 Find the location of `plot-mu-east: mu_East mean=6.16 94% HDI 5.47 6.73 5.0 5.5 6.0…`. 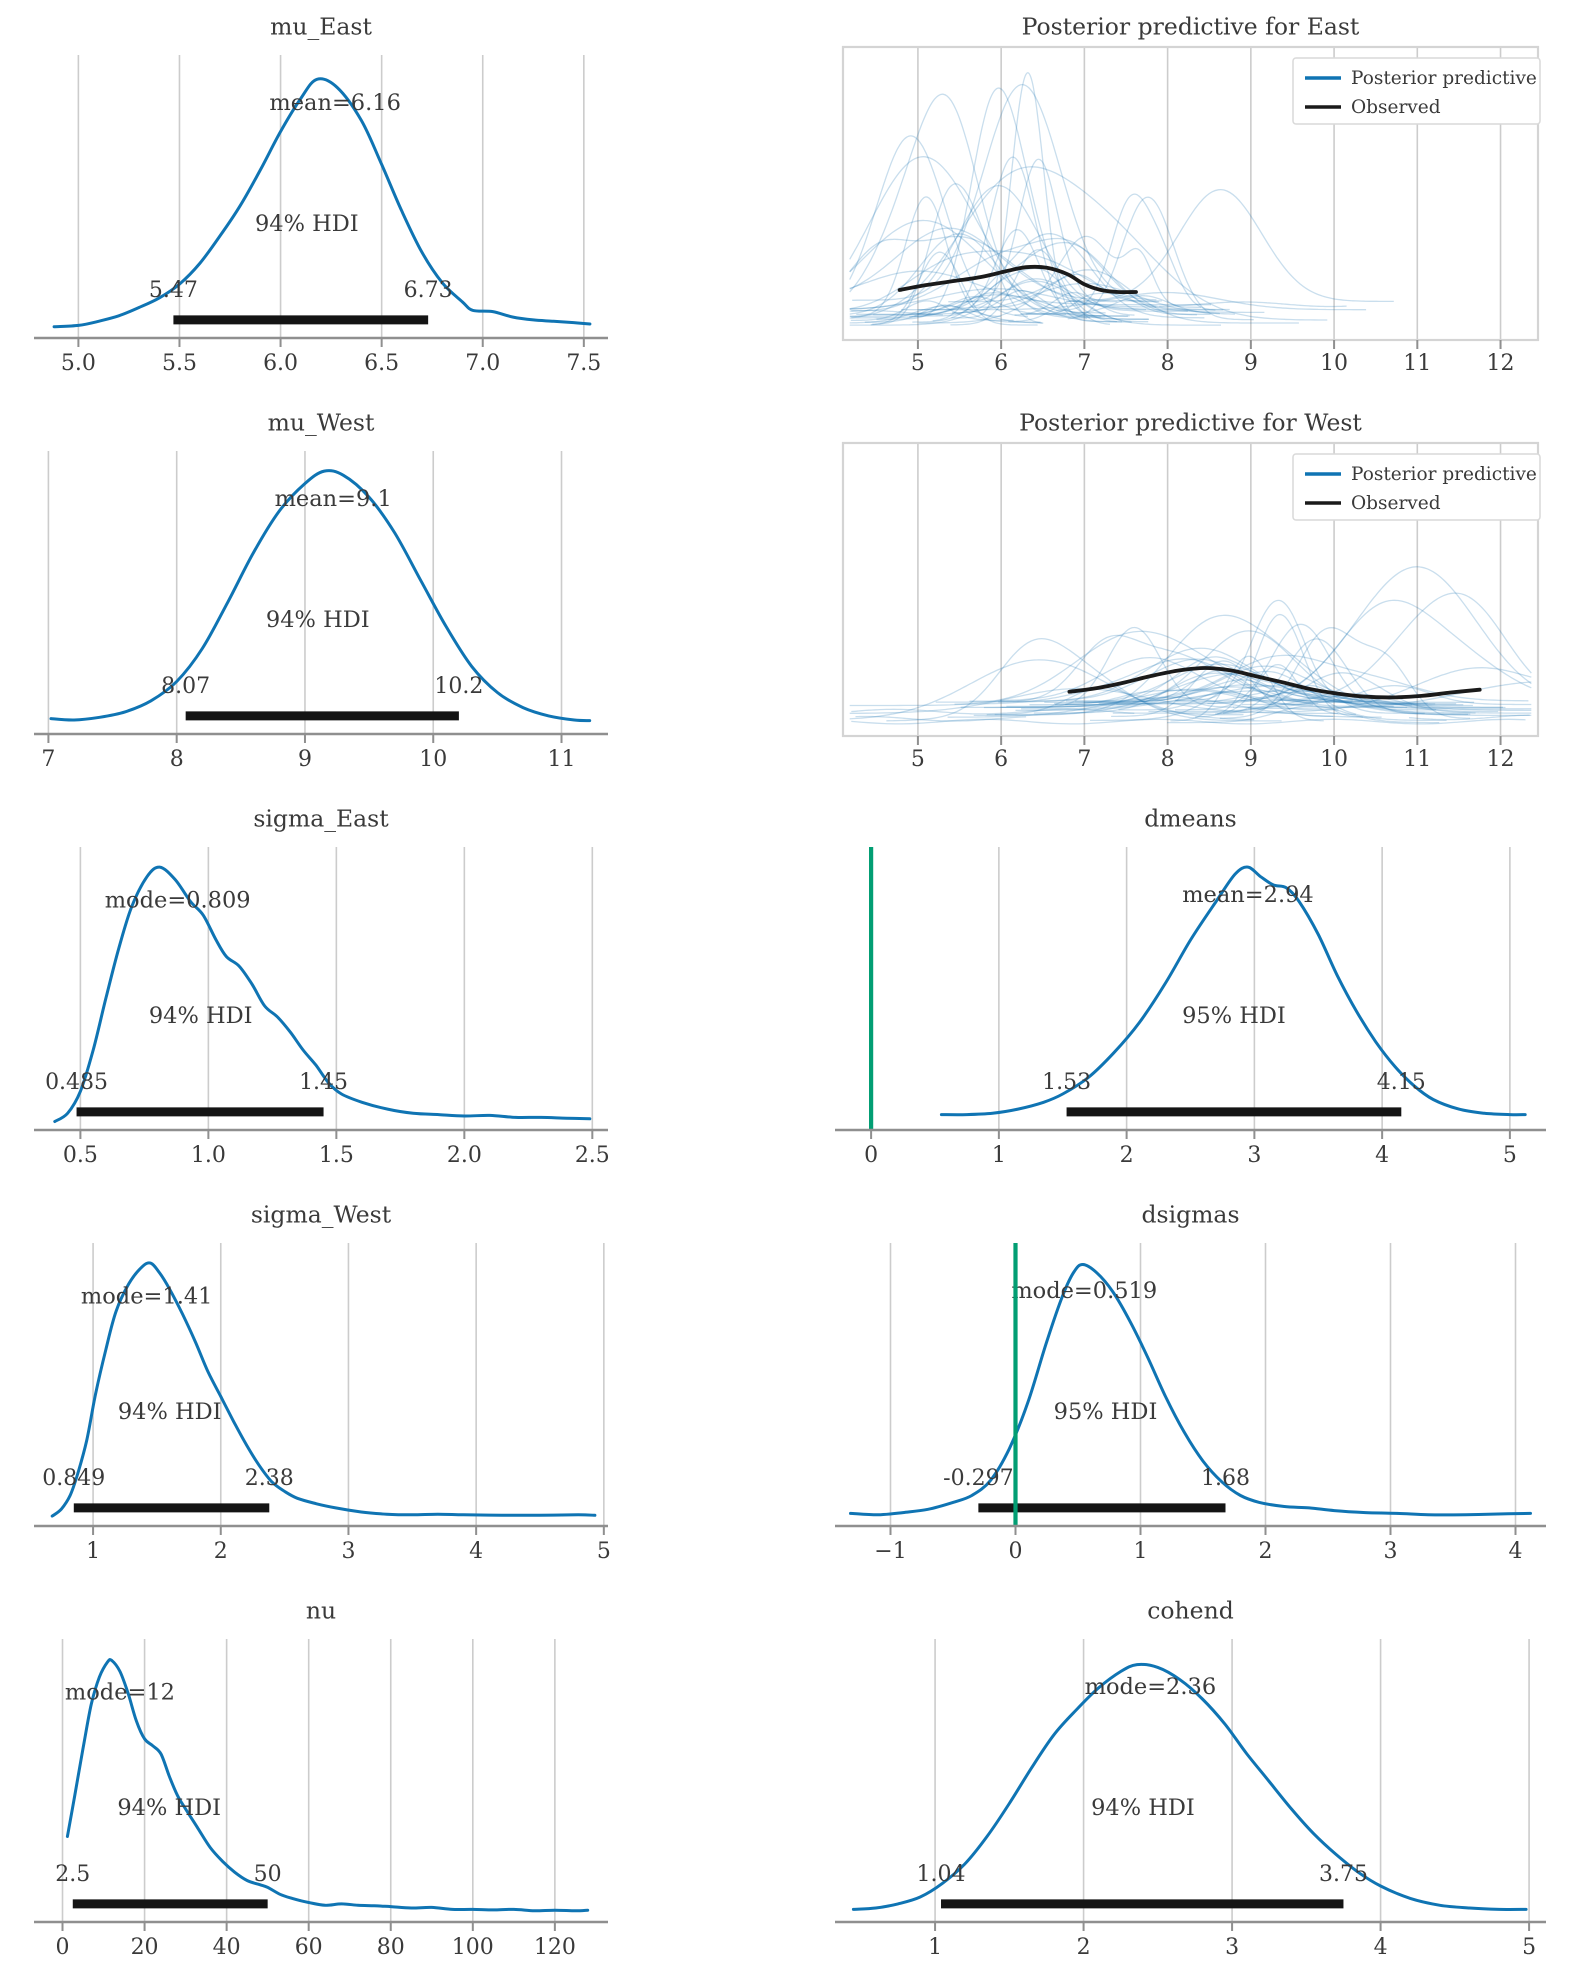

plot-mu-east: mu_East mean=6.16 94% HDI 5.47 6.73 5.0 5.5 6.0… is located at coordinates (392, 198).